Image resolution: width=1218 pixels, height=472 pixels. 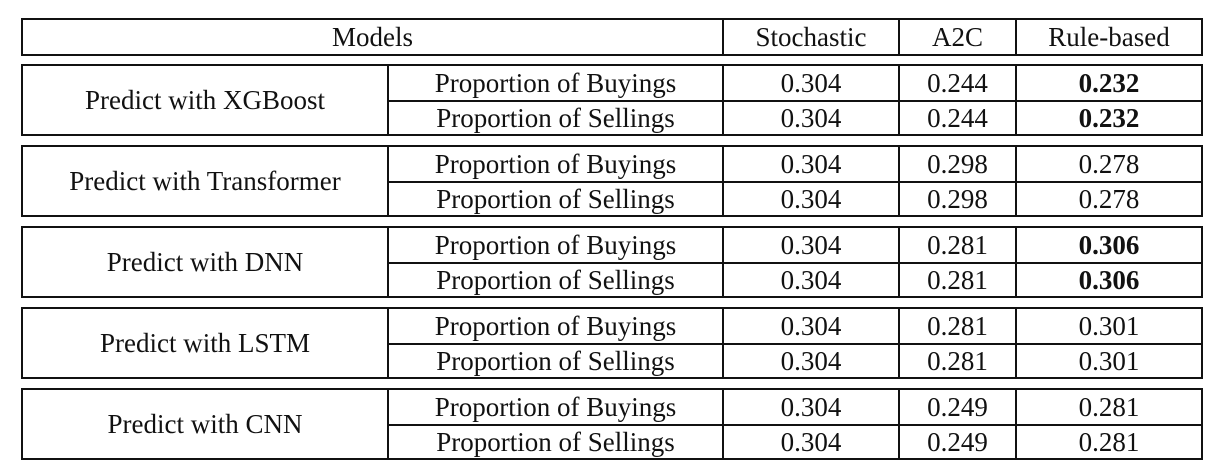 What do you see at coordinates (206, 262) in the screenshot?
I see `model-name: Predict with DNN` at bounding box center [206, 262].